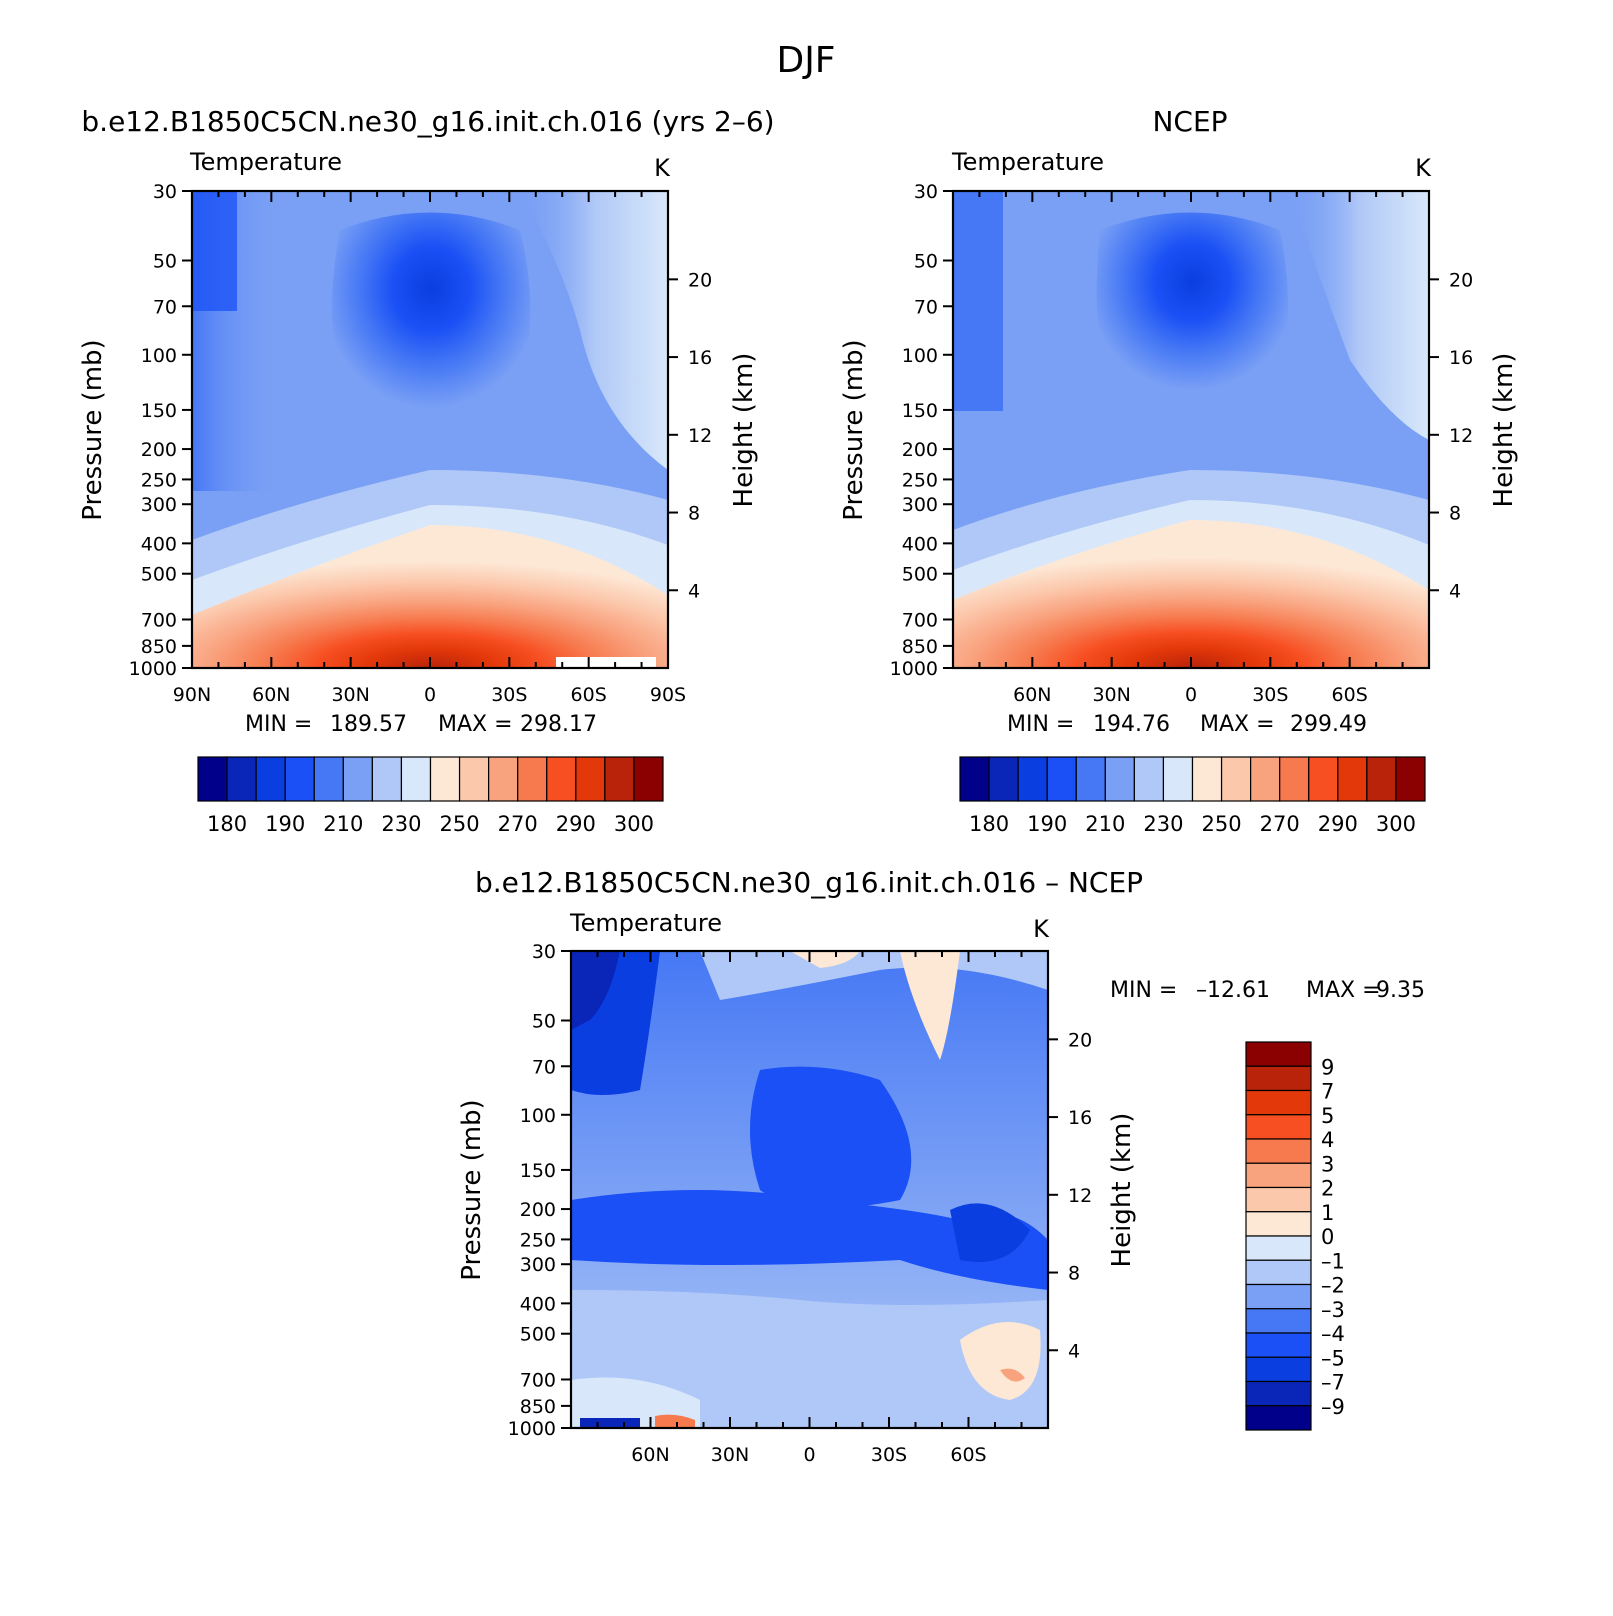 The height and width of the screenshot is (1616, 1613). Describe the element at coordinates (544, 1067) in the screenshot. I see `diff-y-tick-label: 70` at that location.